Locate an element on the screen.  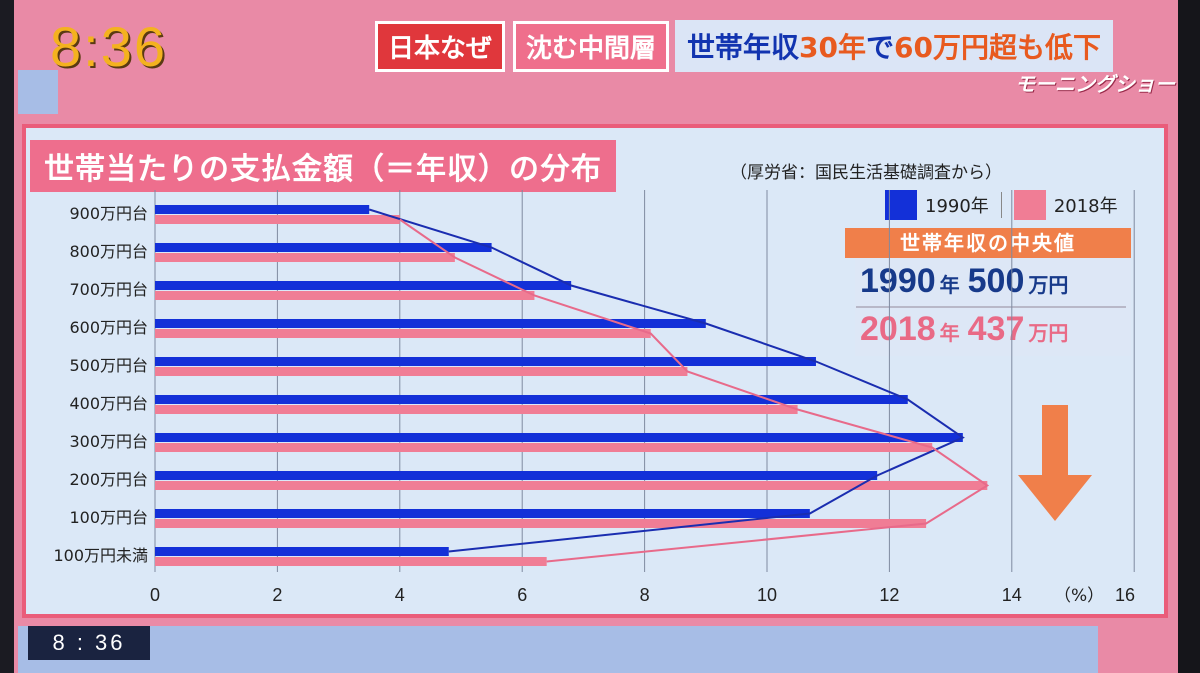
median-year: 1990 is located at coordinates (898, 281).